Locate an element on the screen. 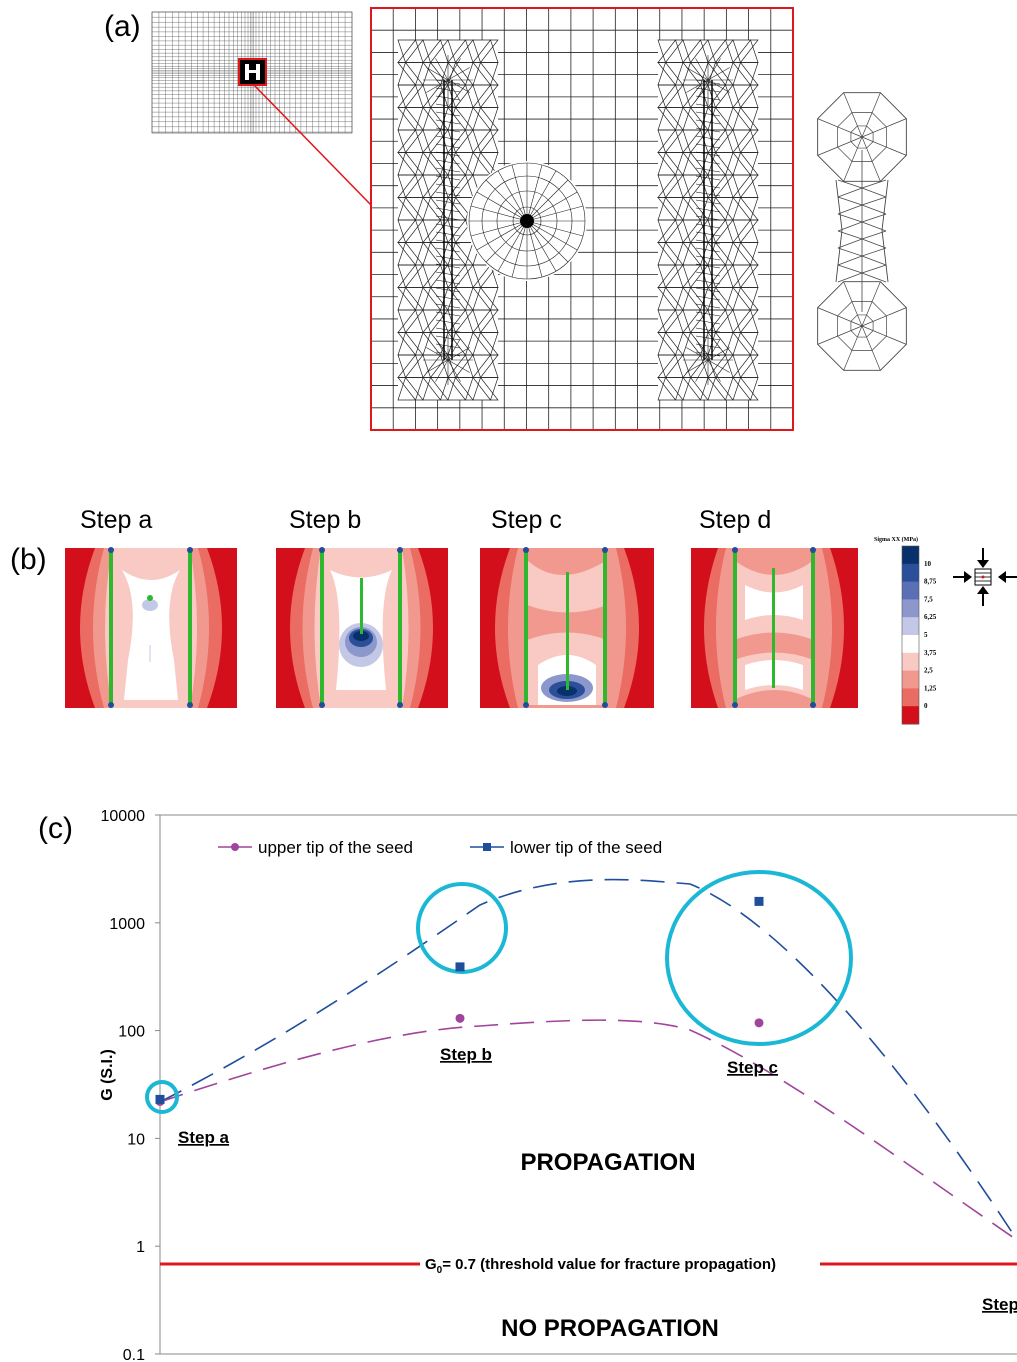 The image size is (1017, 1362). panel-c-label: (c) is located at coordinates (55, 828).